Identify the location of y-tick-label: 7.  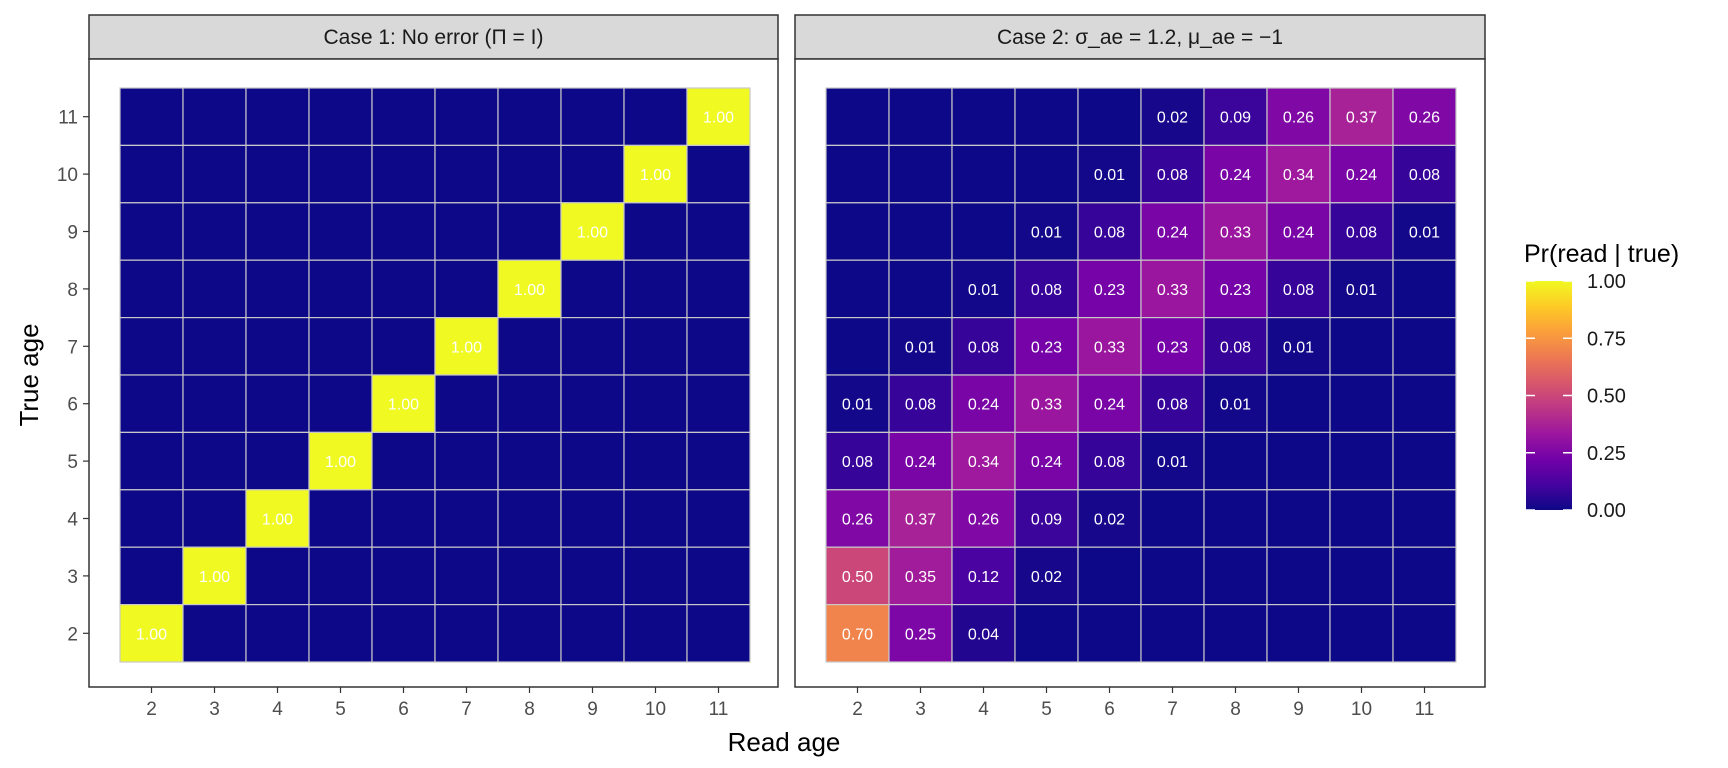
(72, 347).